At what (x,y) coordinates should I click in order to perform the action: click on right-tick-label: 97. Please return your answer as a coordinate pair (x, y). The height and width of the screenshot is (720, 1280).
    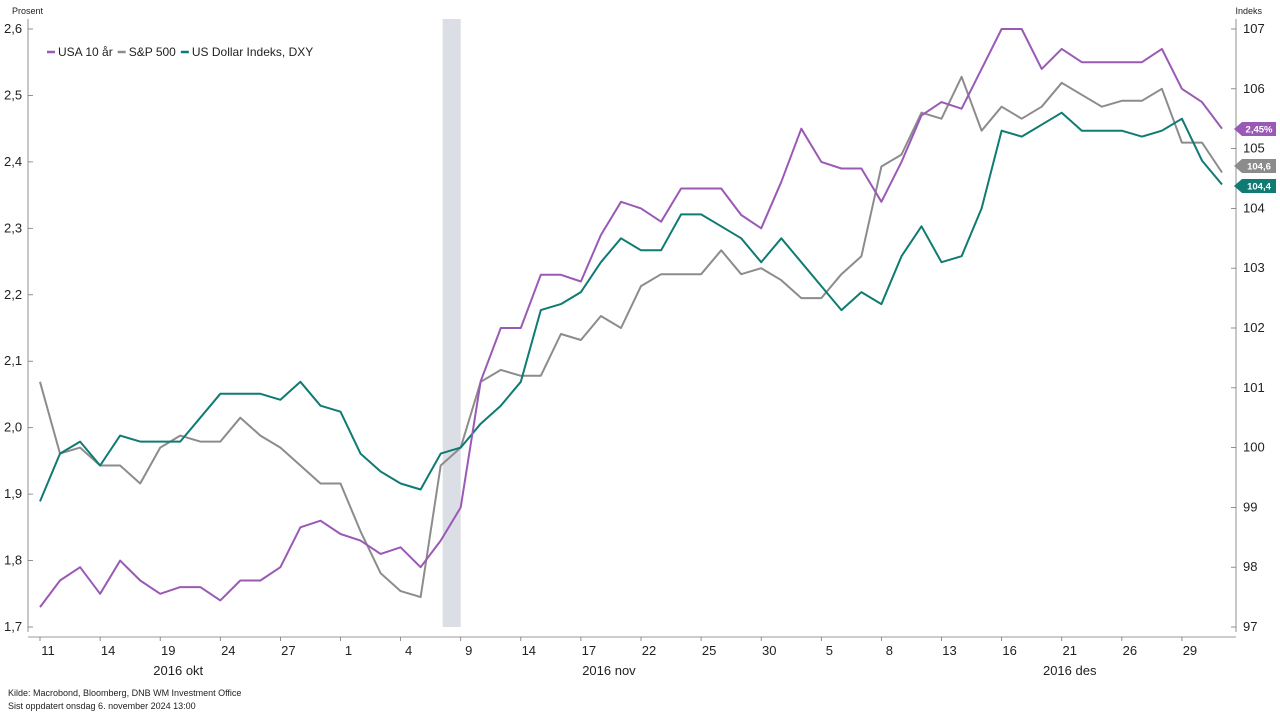
    Looking at the image, I should click on (1250, 626).